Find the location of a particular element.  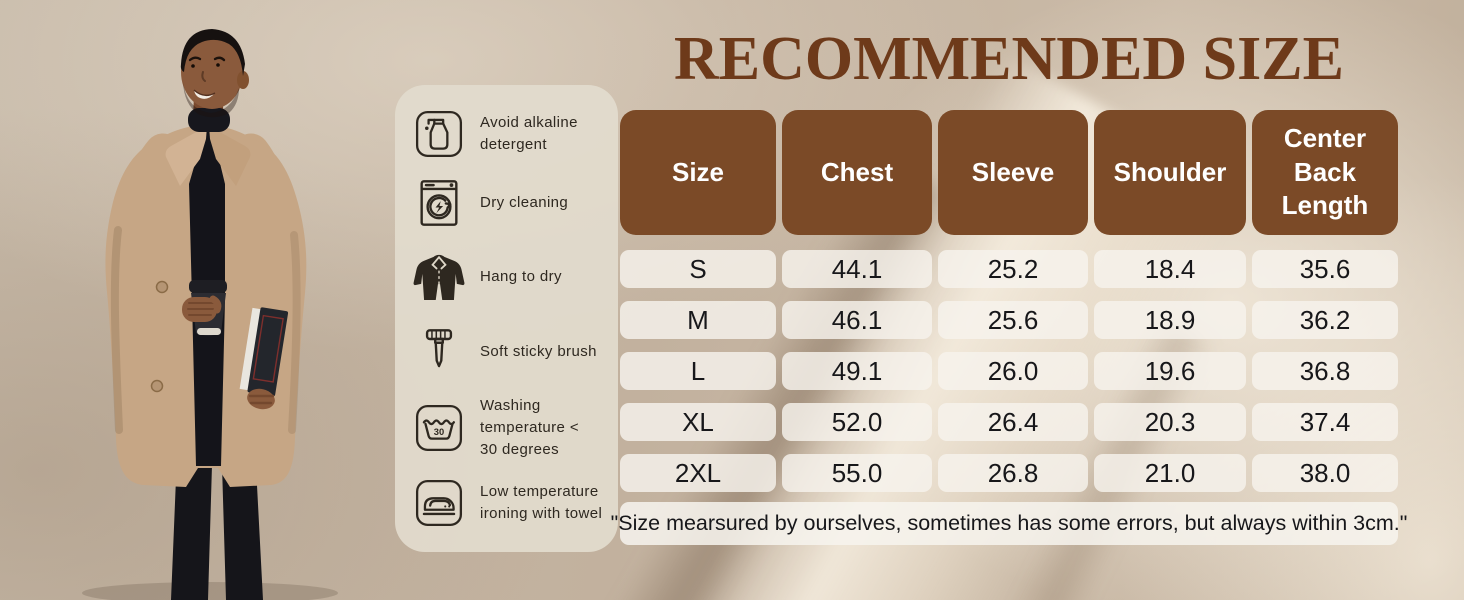

care-item-label: Avoid alkaline detergent is located at coordinates (529, 133).